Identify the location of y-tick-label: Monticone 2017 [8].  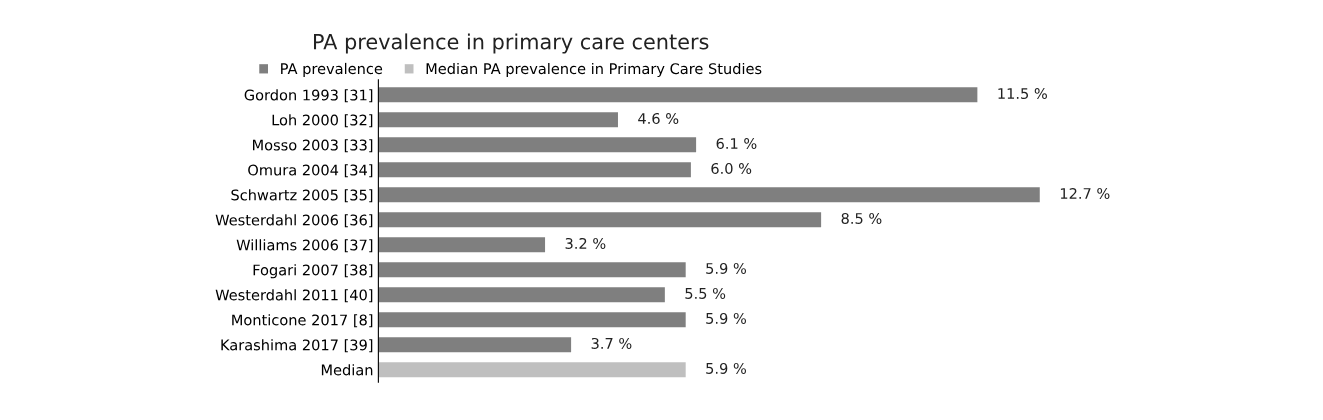
(302, 321).